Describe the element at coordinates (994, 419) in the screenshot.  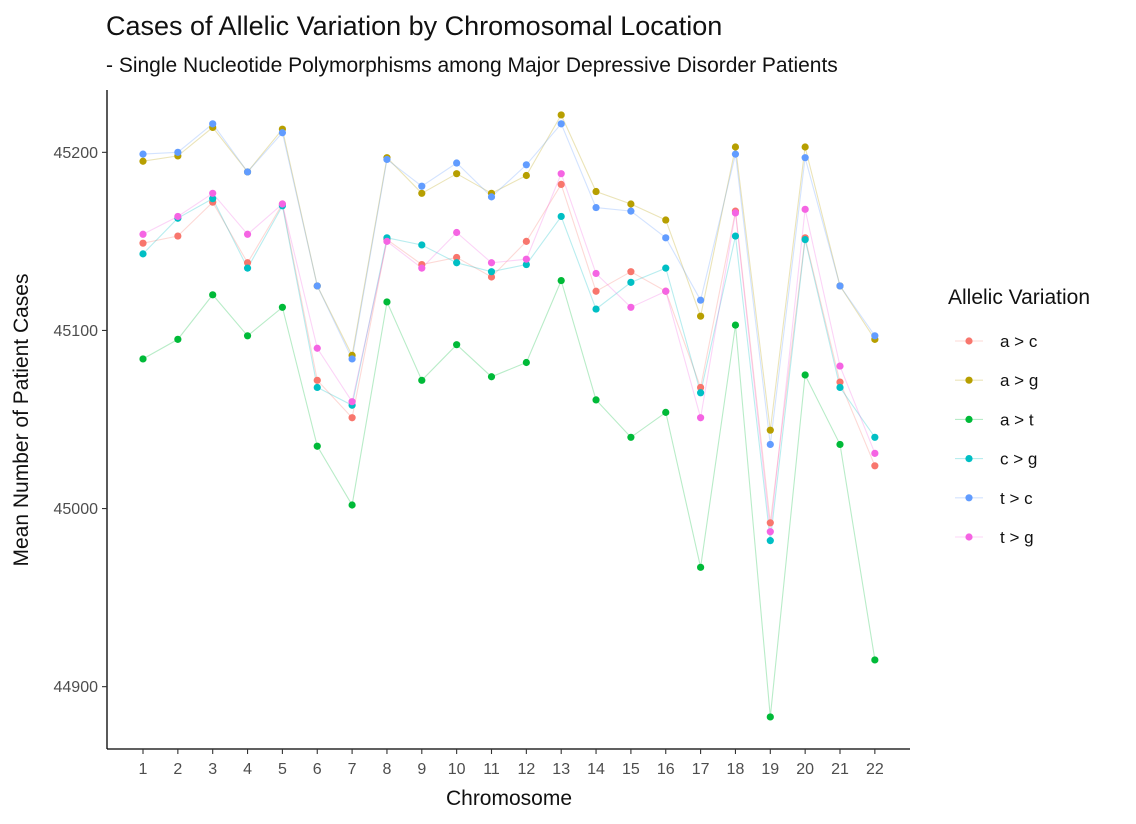
I see `legend-item: a > t` at that location.